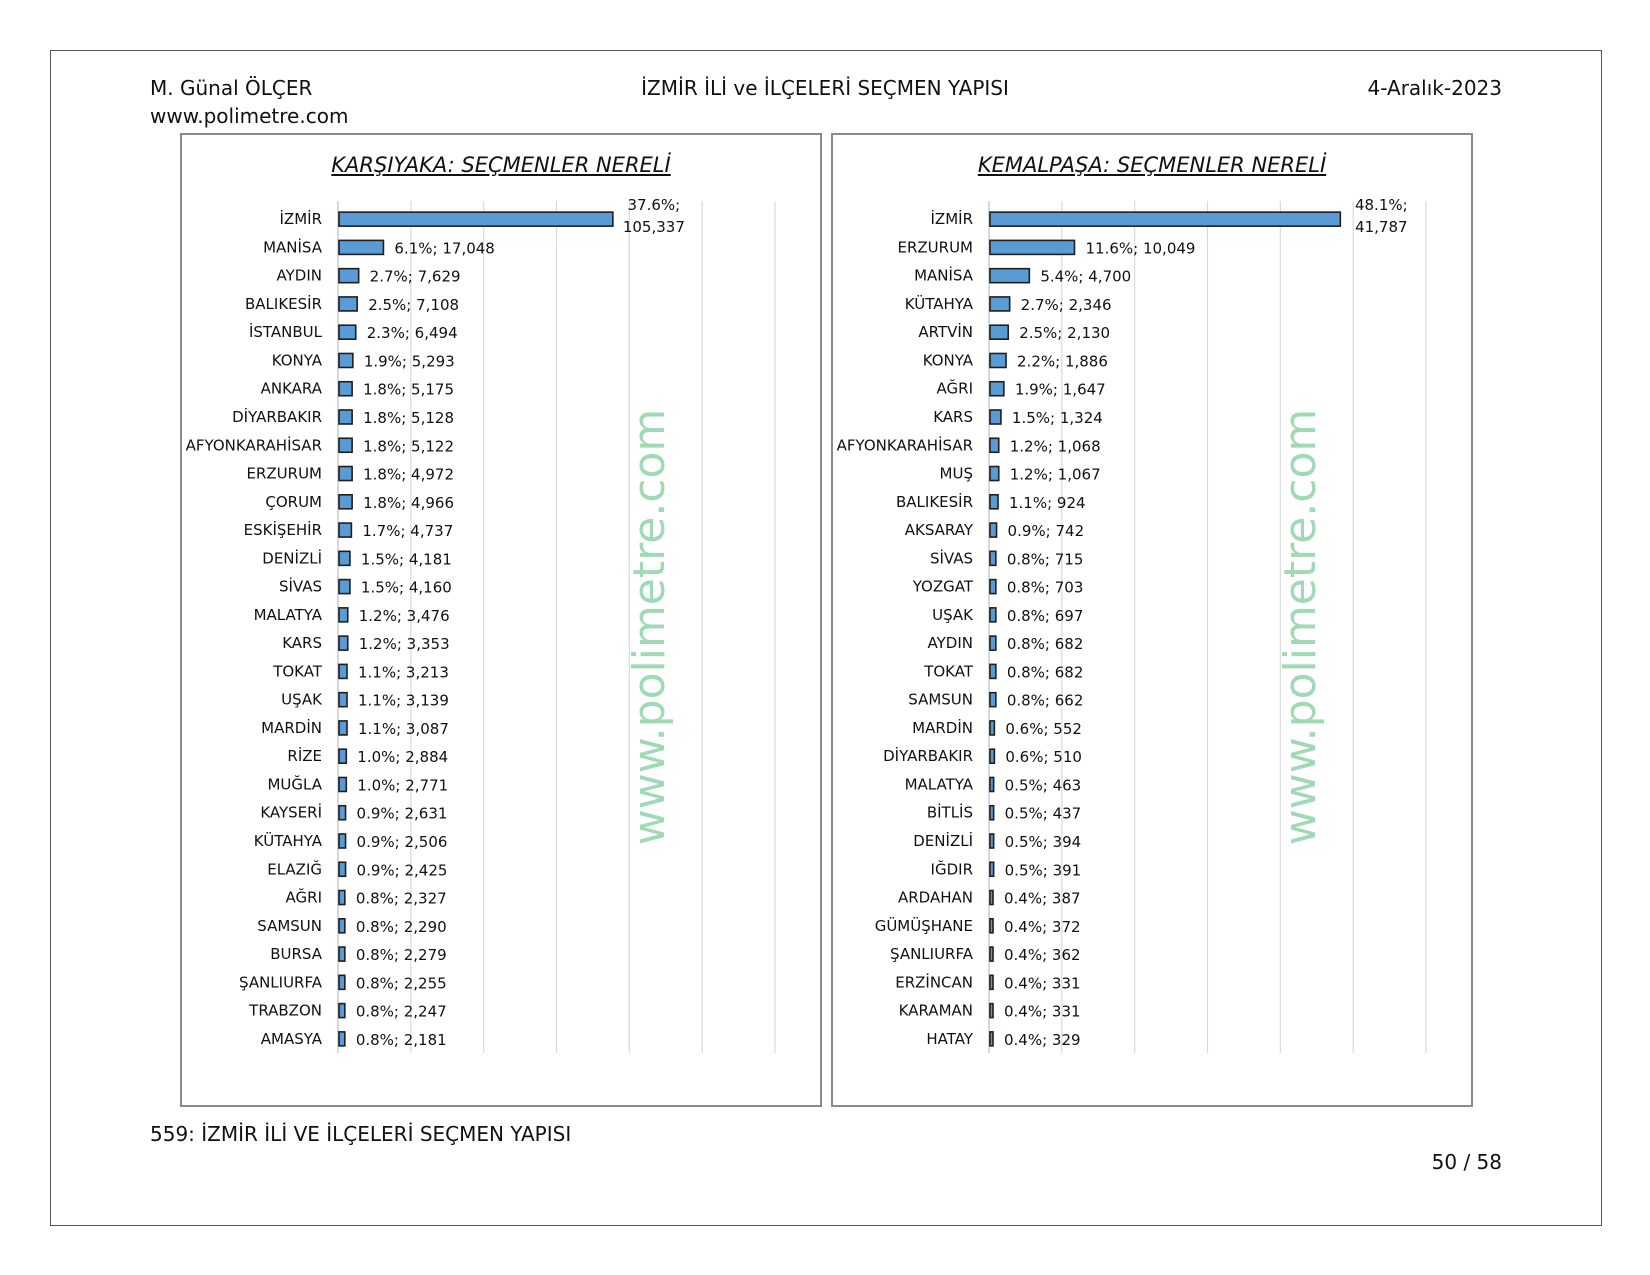  Describe the element at coordinates (944, 275) in the screenshot. I see `category-label: MANİSA` at that location.